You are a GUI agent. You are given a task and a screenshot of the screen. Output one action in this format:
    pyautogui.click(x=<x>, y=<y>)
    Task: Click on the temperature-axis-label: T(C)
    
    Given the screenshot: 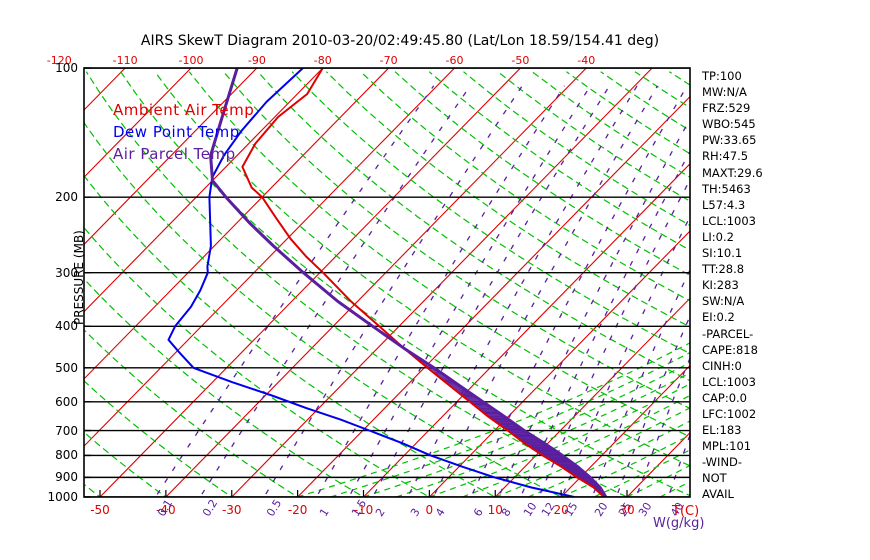 What is the action you would take?
    pyautogui.click(x=686, y=511)
    